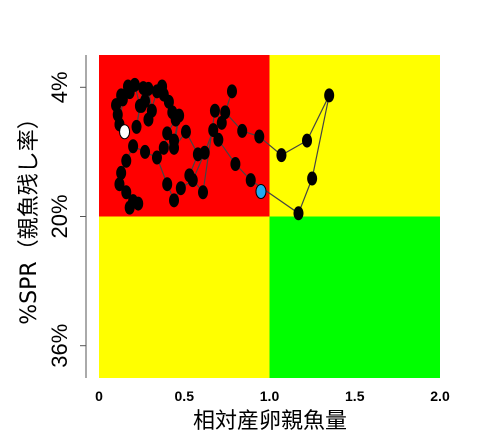  What do you see at coordinates (354, 136) in the screenshot?
I see `zone-overfishing-only` at bounding box center [354, 136].